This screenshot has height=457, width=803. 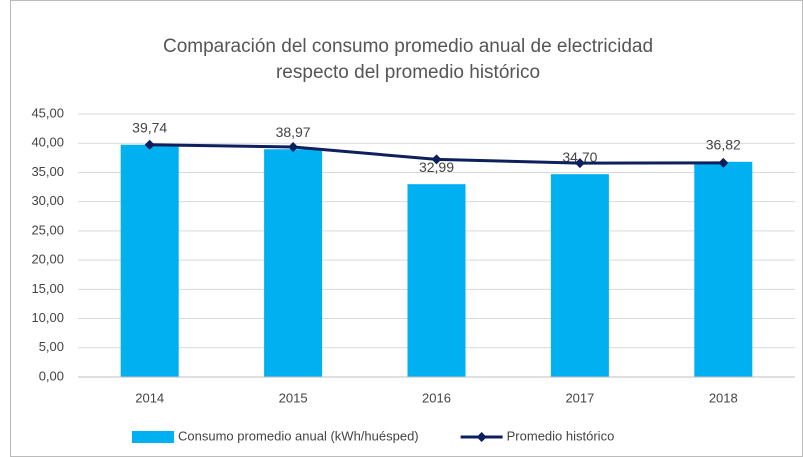 What do you see at coordinates (51, 346) in the screenshot?
I see `y-tick-label: 5,00` at bounding box center [51, 346].